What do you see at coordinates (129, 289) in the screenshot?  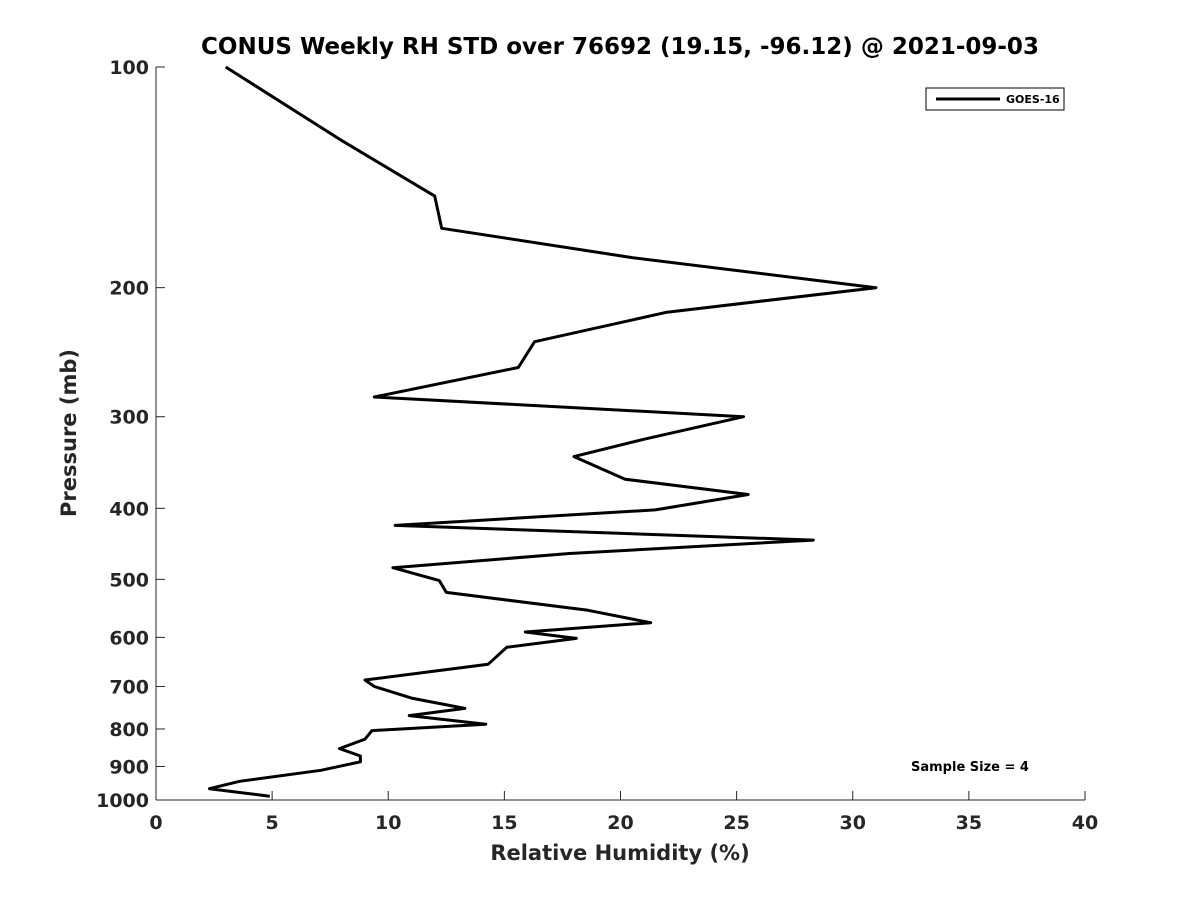 I see `y-tick-label: 200` at bounding box center [129, 289].